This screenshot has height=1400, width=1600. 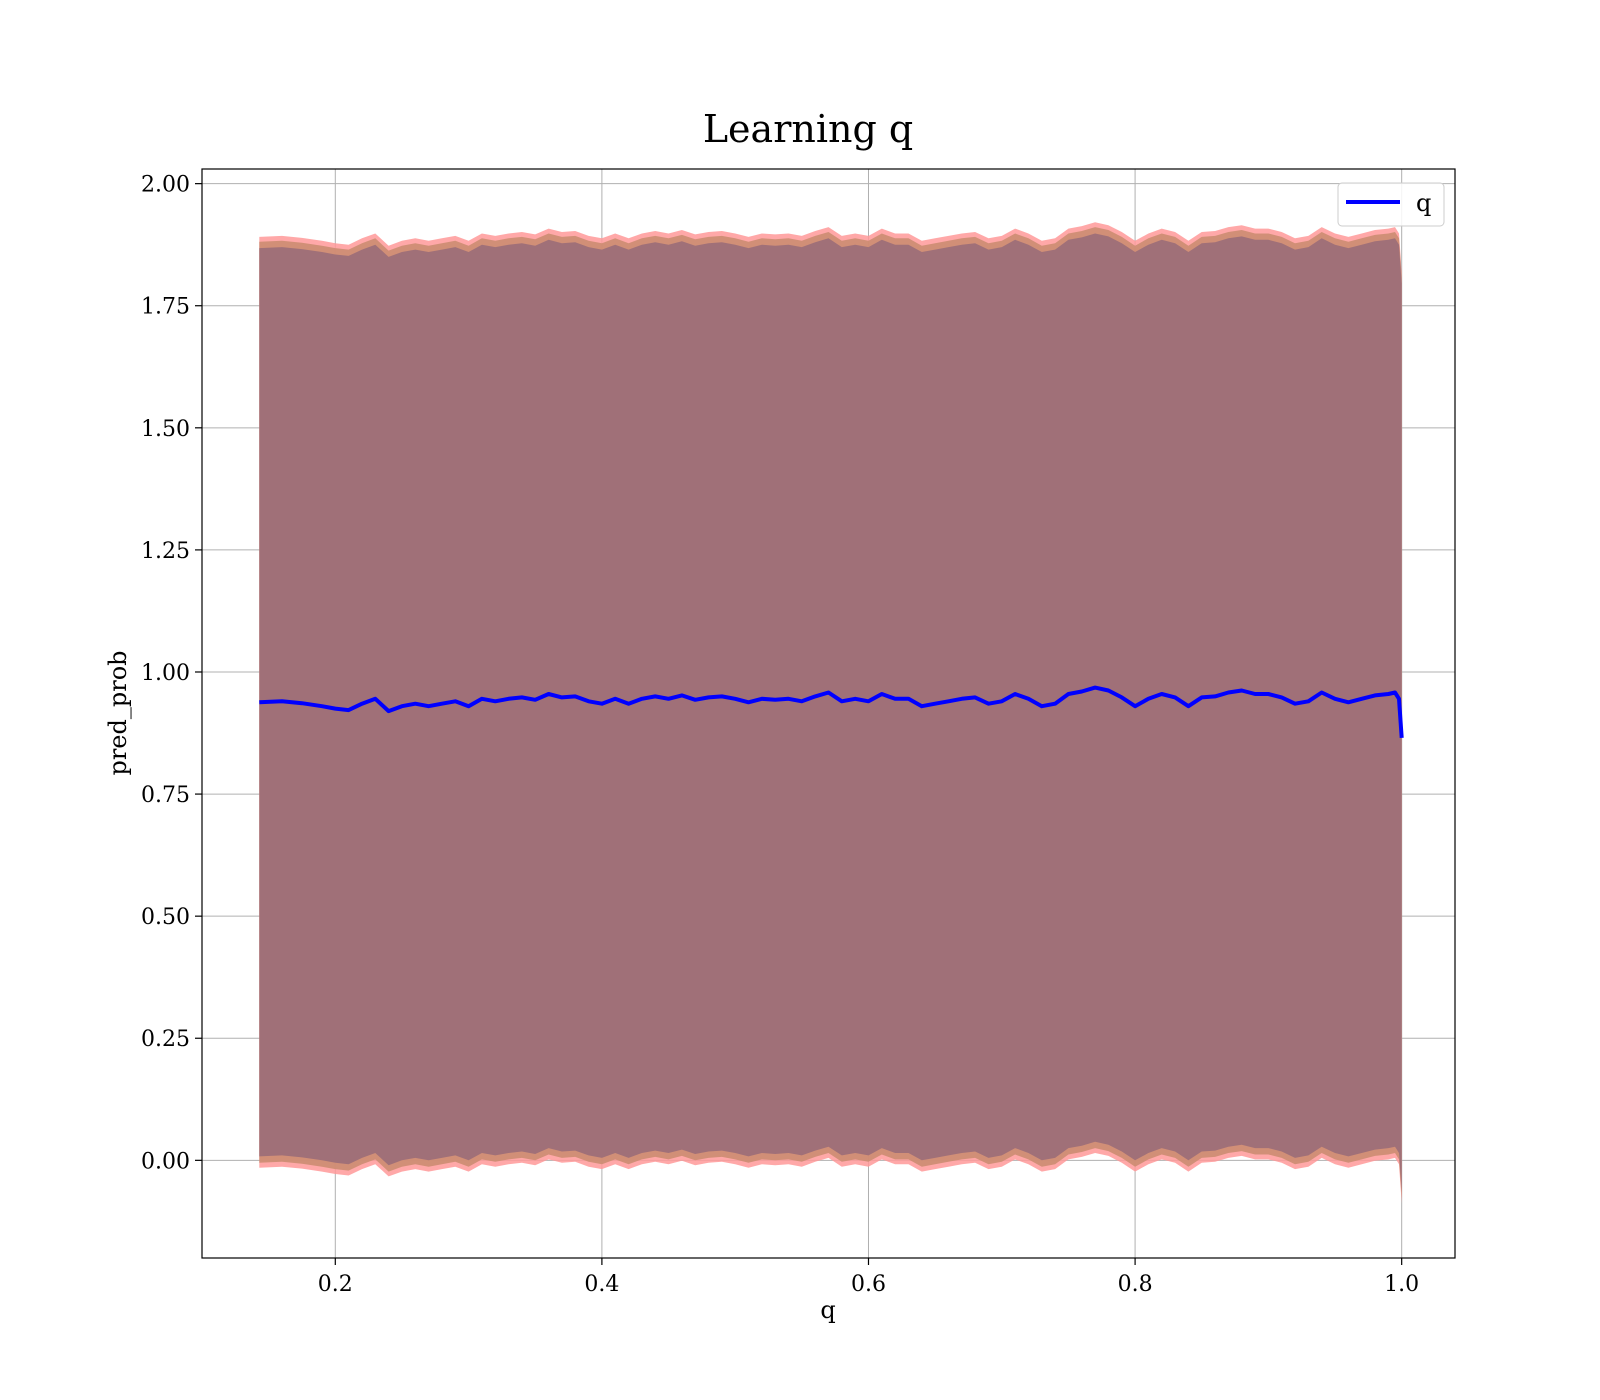 I want to click on x-axis-label: q, so click(x=827, y=1310).